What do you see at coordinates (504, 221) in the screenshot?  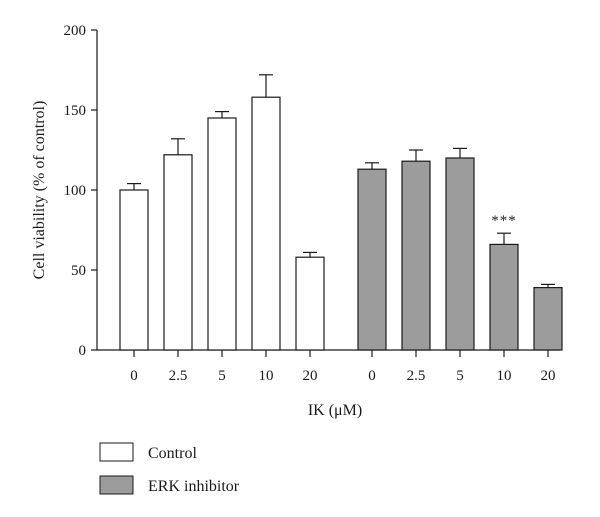 I see `significance-label: ***` at bounding box center [504, 221].